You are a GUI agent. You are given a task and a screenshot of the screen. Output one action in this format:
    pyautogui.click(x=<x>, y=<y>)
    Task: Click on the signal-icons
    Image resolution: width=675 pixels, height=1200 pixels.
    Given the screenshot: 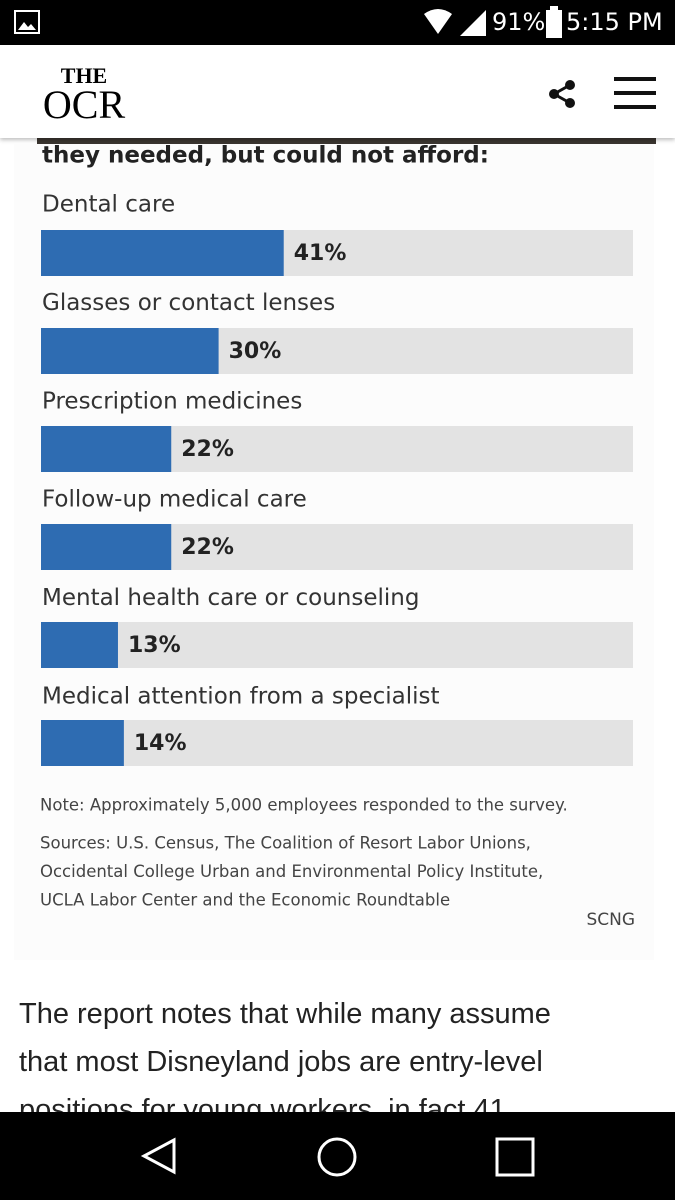 What is the action you would take?
    pyautogui.click(x=455, y=22)
    